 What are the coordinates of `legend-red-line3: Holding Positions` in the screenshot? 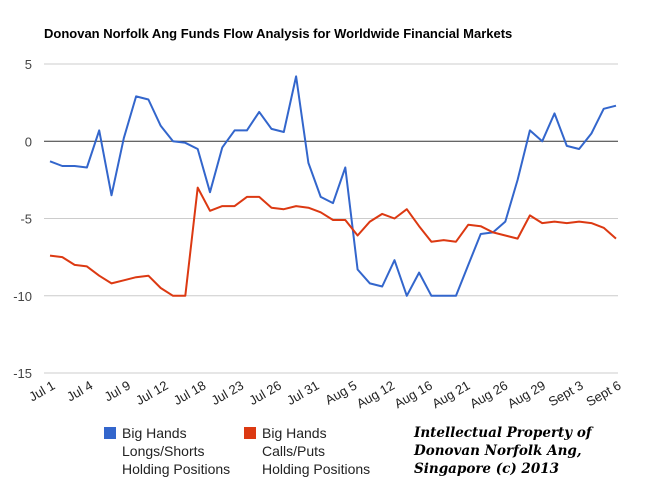 It's located at (316, 469).